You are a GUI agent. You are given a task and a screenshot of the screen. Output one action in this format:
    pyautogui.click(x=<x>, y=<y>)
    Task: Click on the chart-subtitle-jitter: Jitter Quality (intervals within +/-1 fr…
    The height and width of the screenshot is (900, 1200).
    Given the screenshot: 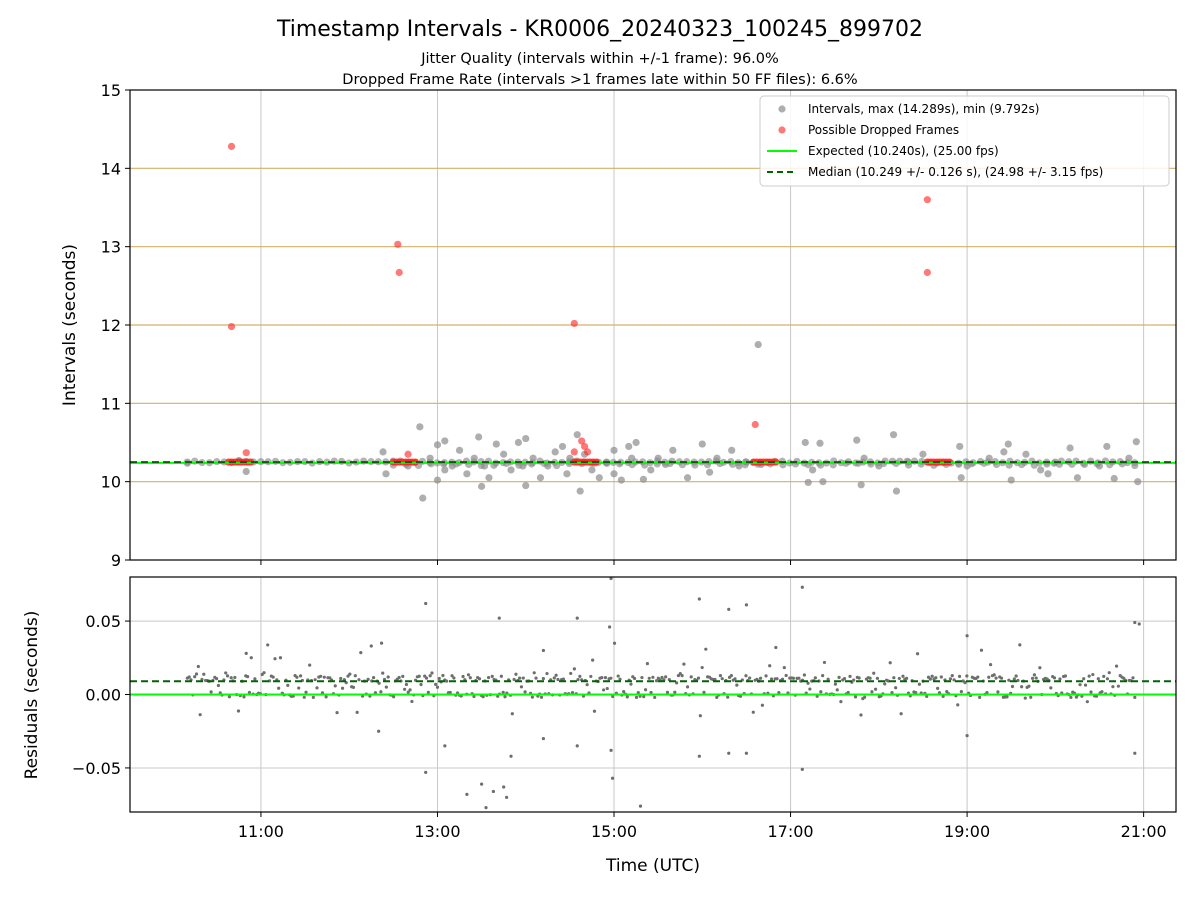 What is the action you would take?
    pyautogui.click(x=599, y=59)
    